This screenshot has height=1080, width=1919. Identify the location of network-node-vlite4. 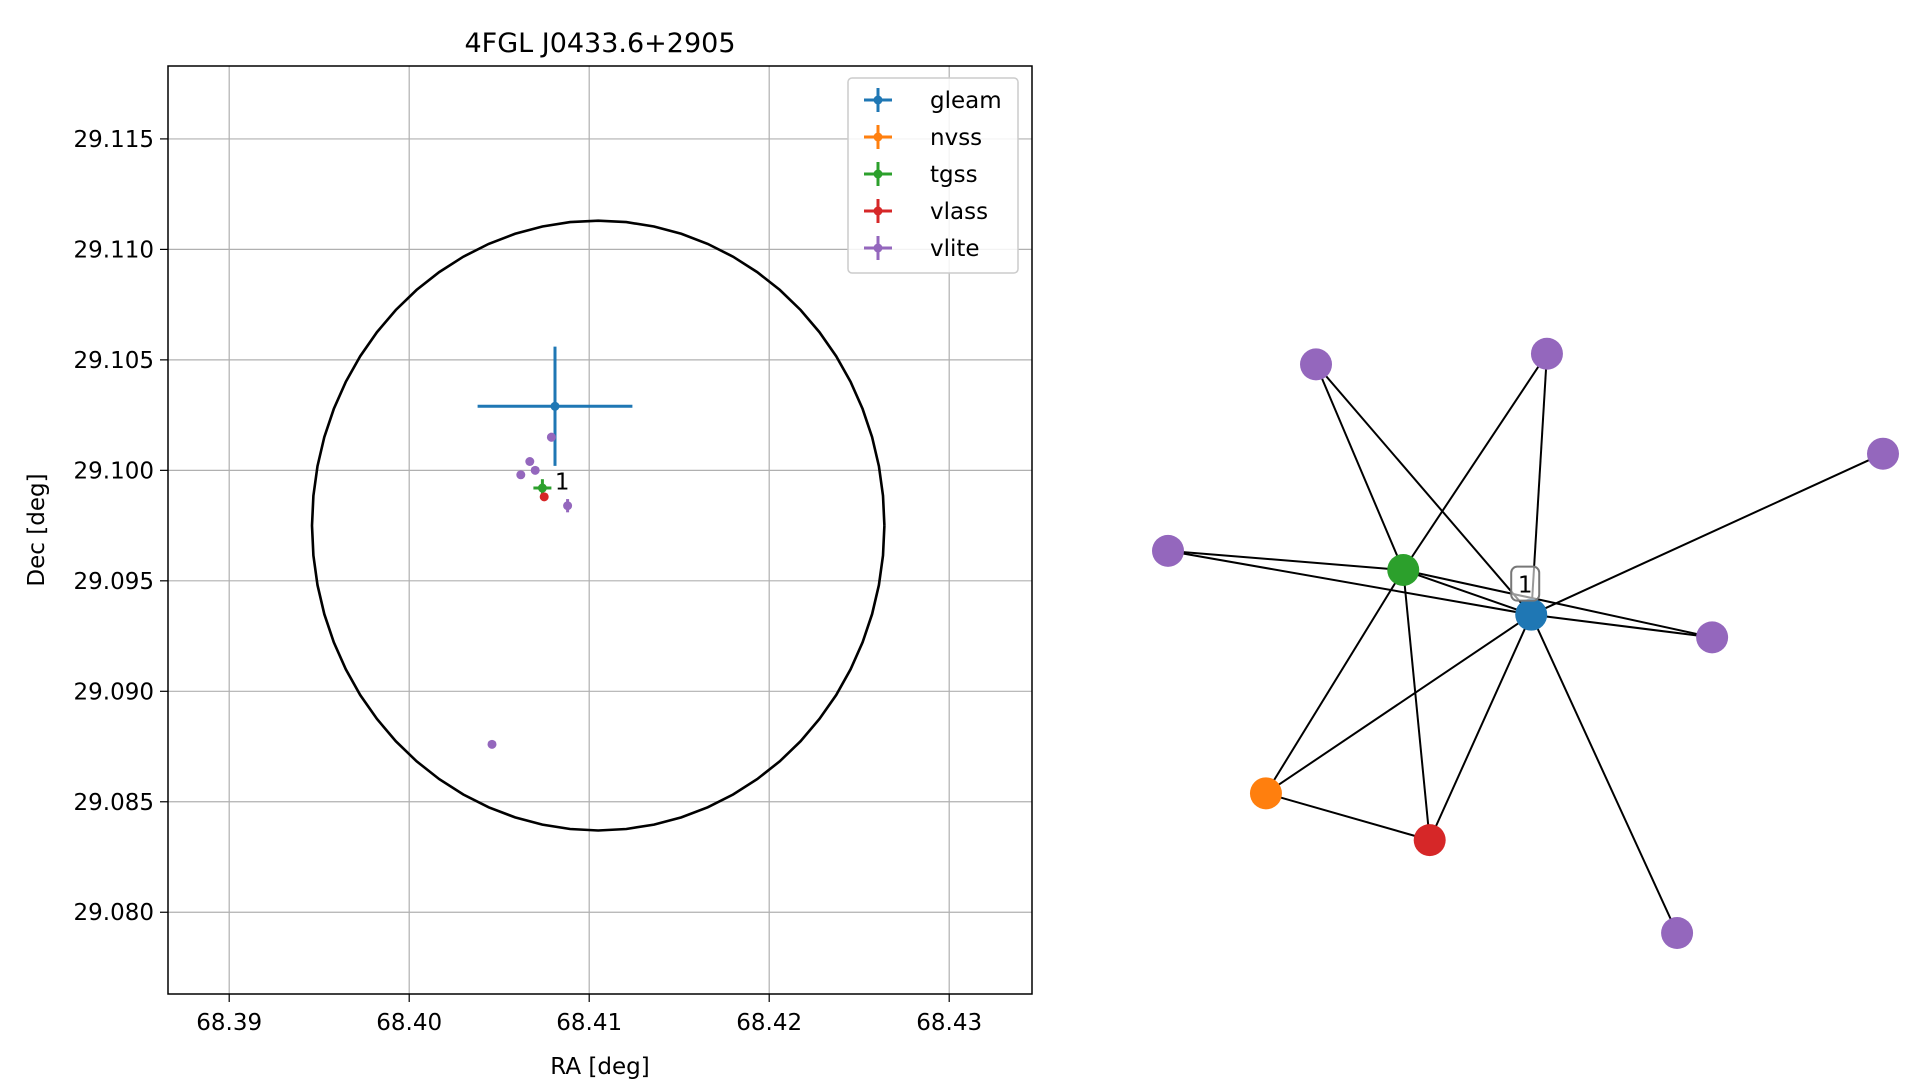
(1883, 453).